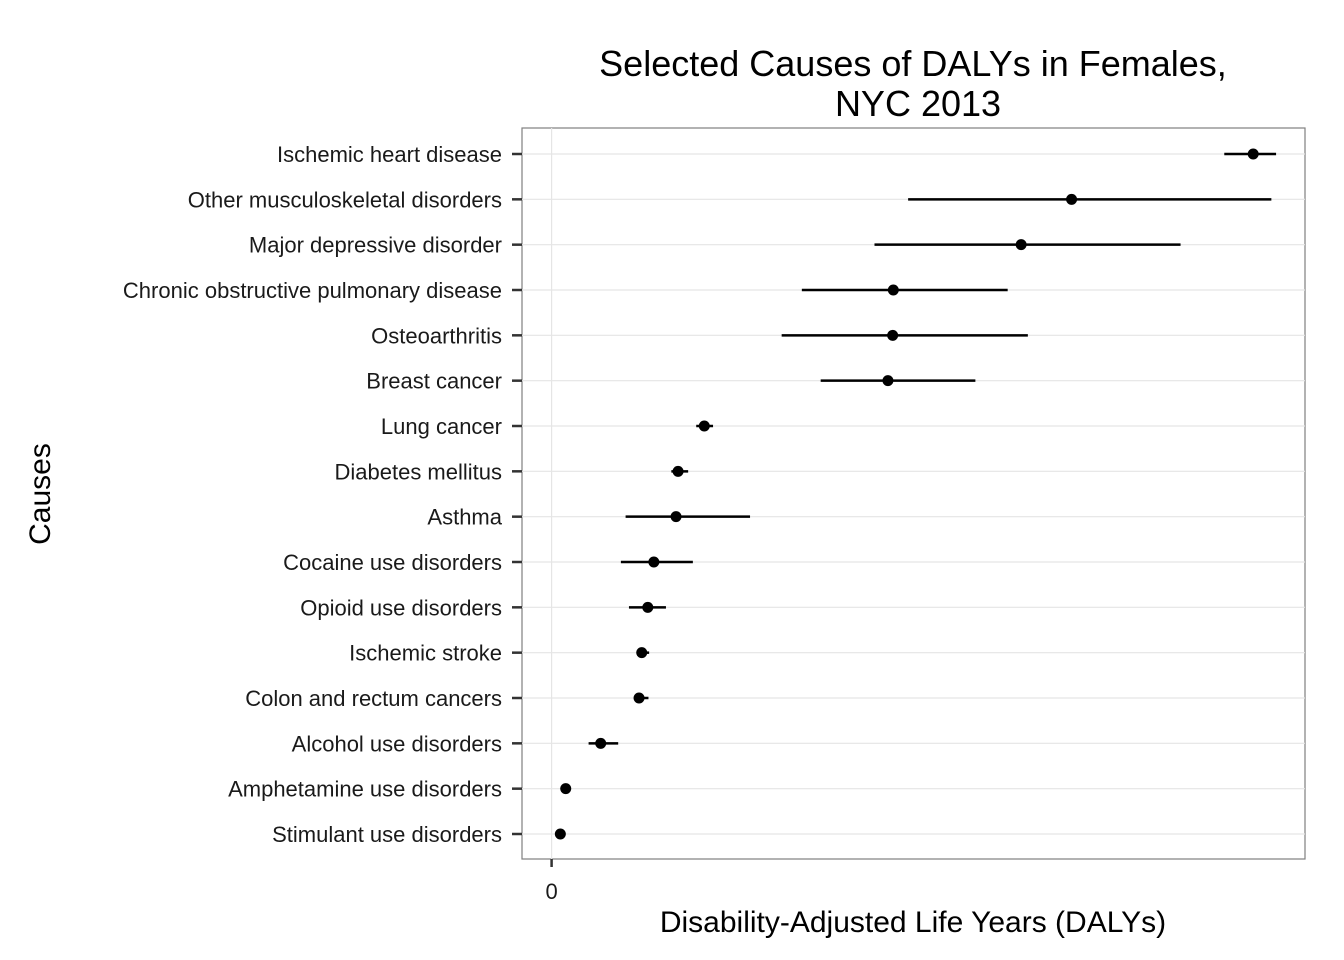 This screenshot has width=1344, height=960. Describe the element at coordinates (913, 63) in the screenshot. I see `chart-title-line-1: Selected Causes of DALYs in Females,` at that location.